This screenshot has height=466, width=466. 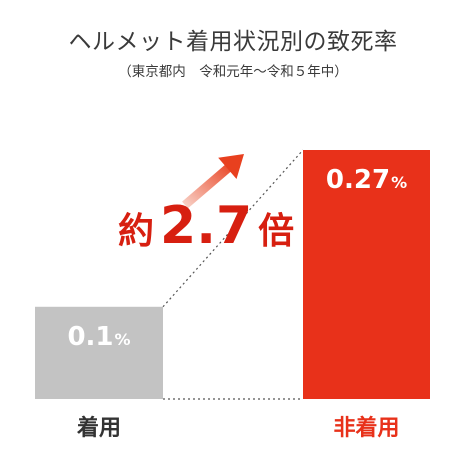 I want to click on bar-value-label: 0.1%, so click(x=99, y=337).